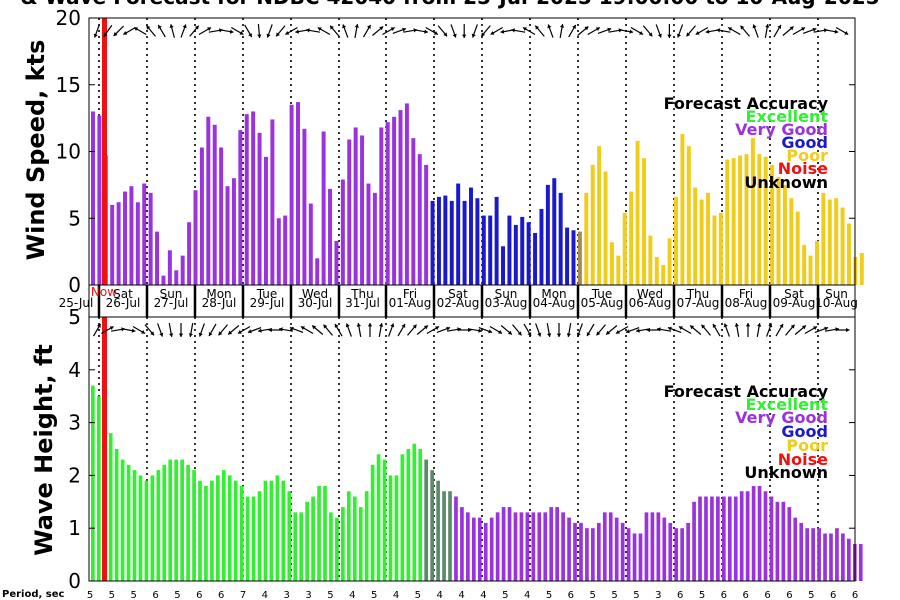  I want to click on period-value: 7, so click(243, 595).